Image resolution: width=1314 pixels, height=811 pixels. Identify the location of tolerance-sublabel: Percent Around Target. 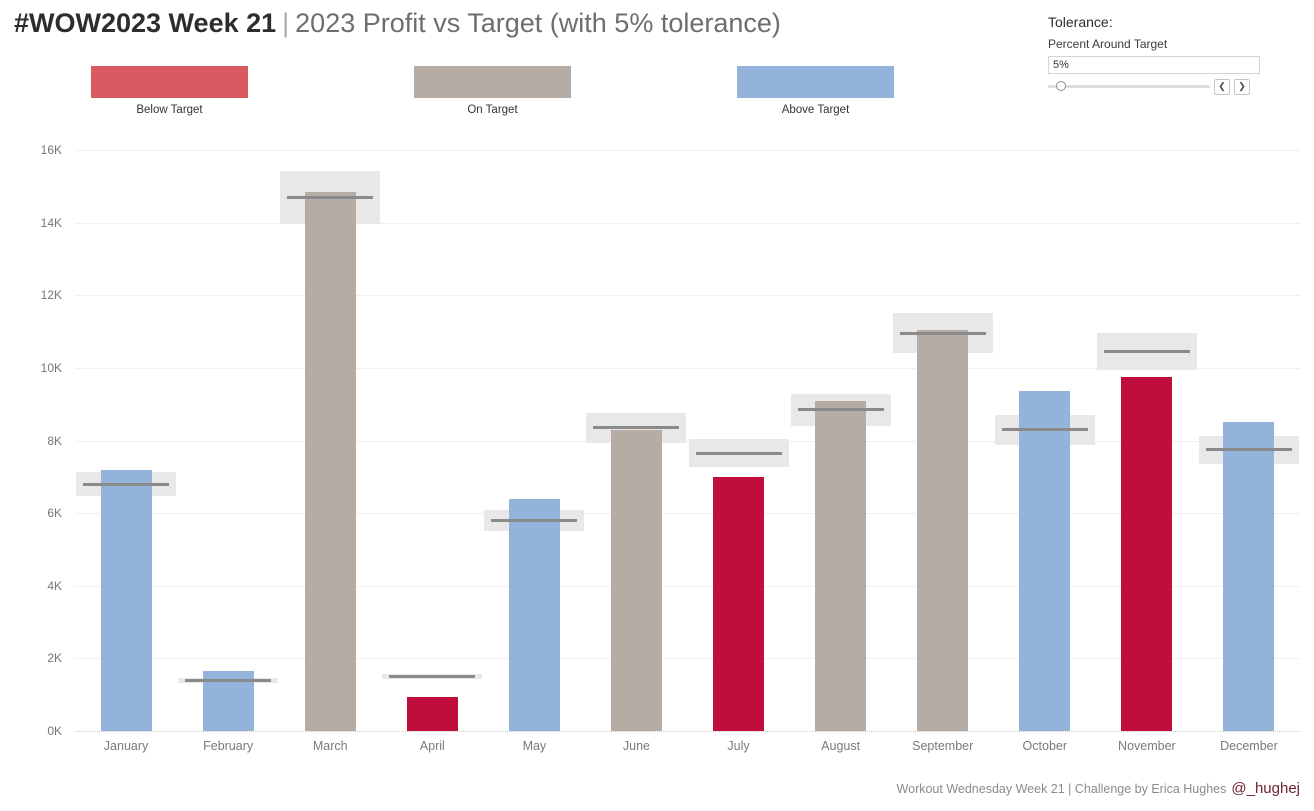
(1108, 44).